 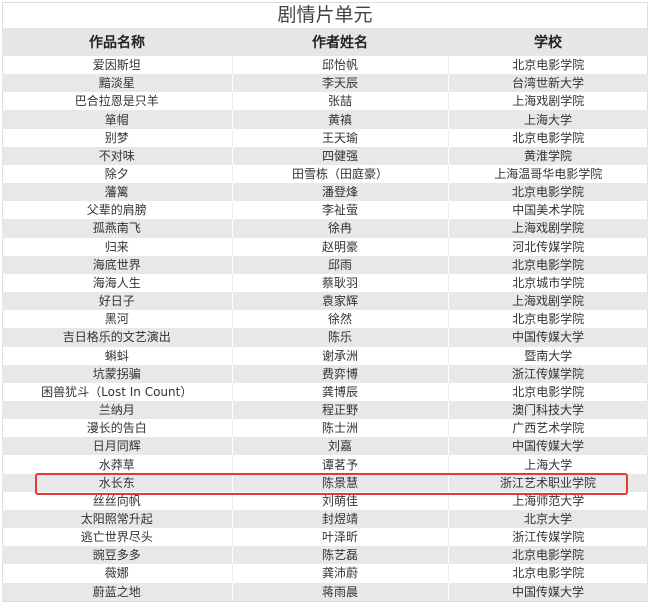 What do you see at coordinates (340, 319) in the screenshot?
I see `cell-author-name: 徐然` at bounding box center [340, 319].